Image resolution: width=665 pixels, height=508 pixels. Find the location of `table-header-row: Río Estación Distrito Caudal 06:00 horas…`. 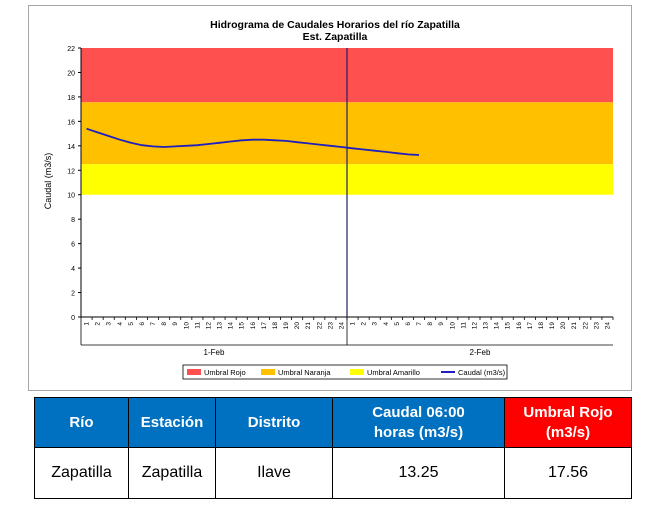

table-header-row: Río Estación Distrito Caudal 06:00 horas… is located at coordinates (333, 422).